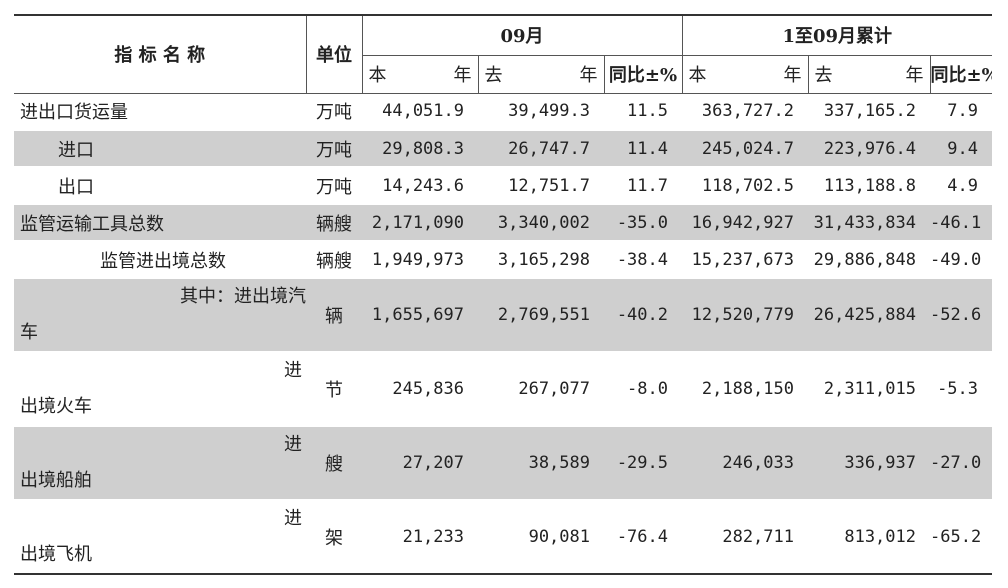  What do you see at coordinates (160, 223) in the screenshot?
I see `row-name: 监管运输工具总数` at bounding box center [160, 223].